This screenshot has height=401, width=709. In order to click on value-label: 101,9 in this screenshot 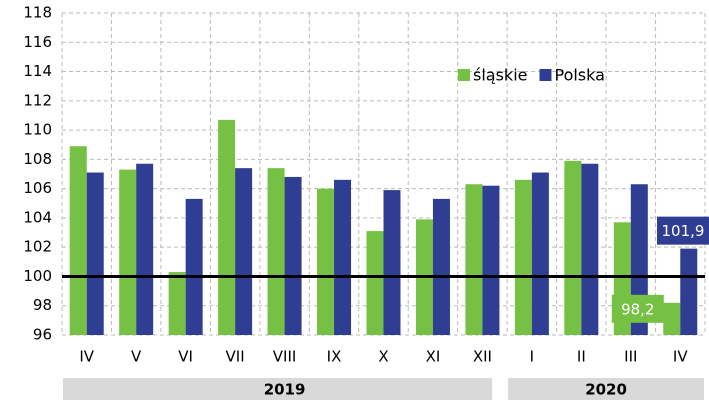, I will do `click(683, 231)`.